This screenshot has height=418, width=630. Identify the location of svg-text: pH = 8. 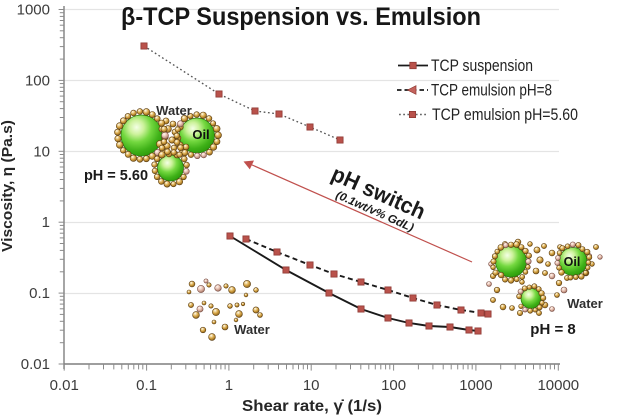
(552, 329).